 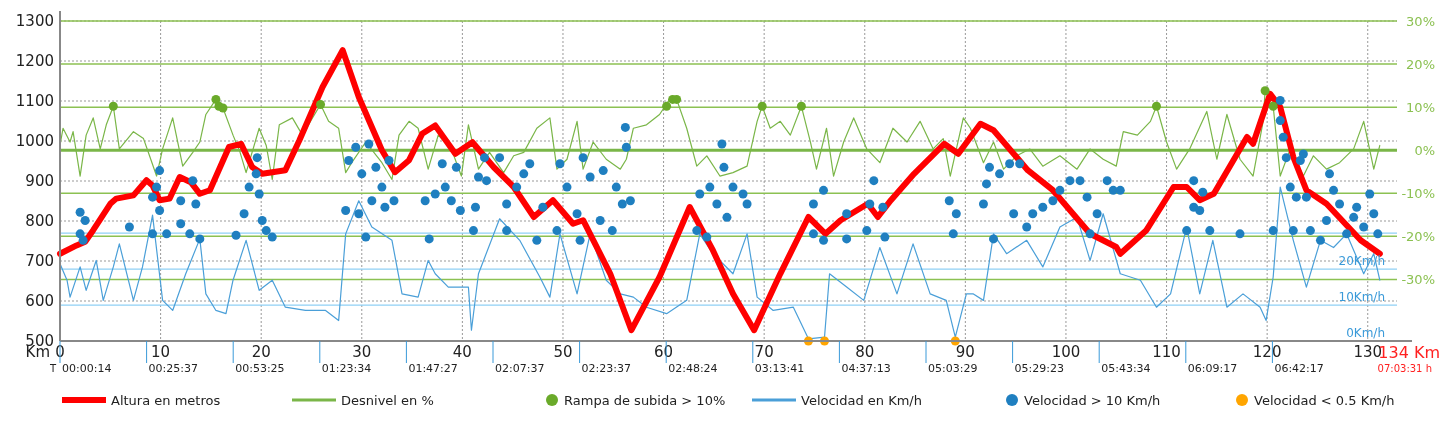 What do you see at coordinates (166, 400) in the screenshot?
I see `legend-label: Altura en metros` at bounding box center [166, 400].